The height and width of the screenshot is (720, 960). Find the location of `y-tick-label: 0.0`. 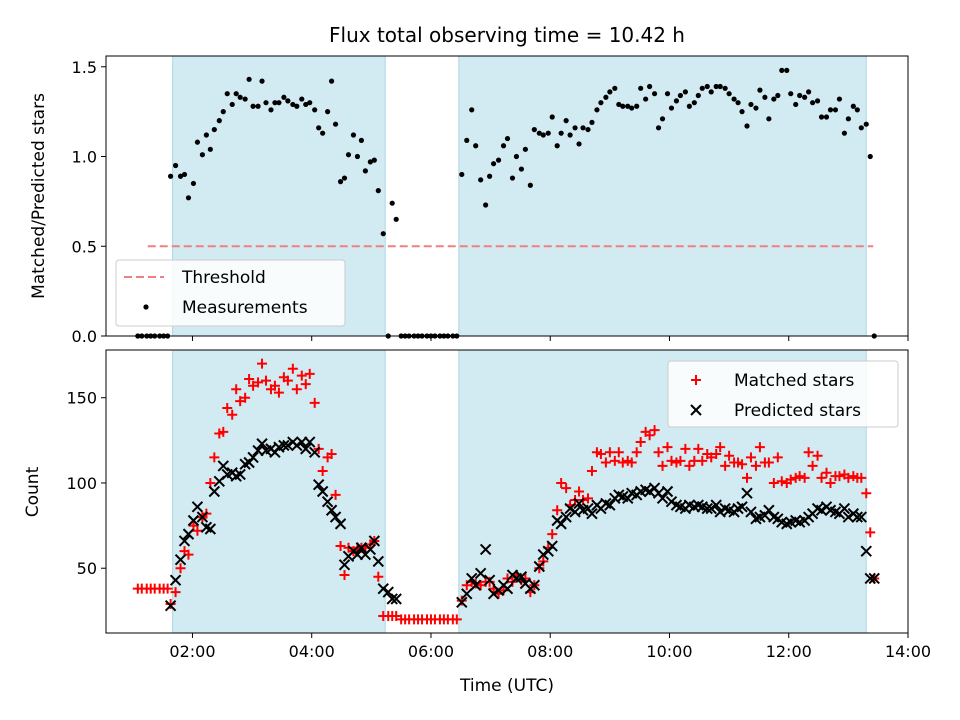

y-tick-label: 0.0 is located at coordinates (84, 336).